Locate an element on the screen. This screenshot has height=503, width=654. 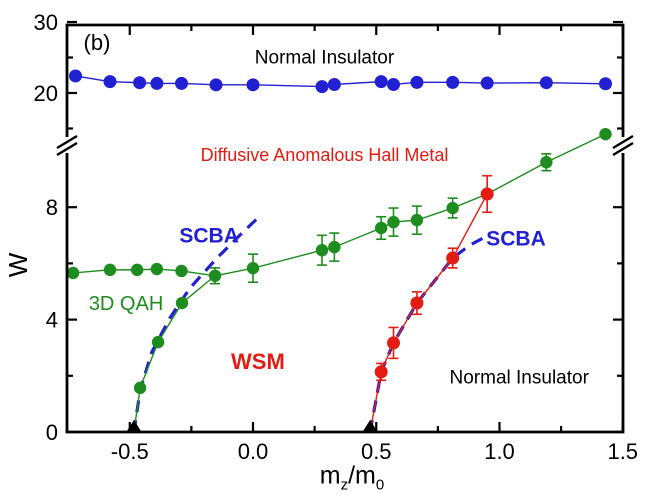
region-normal-insulator-bottom: Normal Insulator is located at coordinates (519, 378).